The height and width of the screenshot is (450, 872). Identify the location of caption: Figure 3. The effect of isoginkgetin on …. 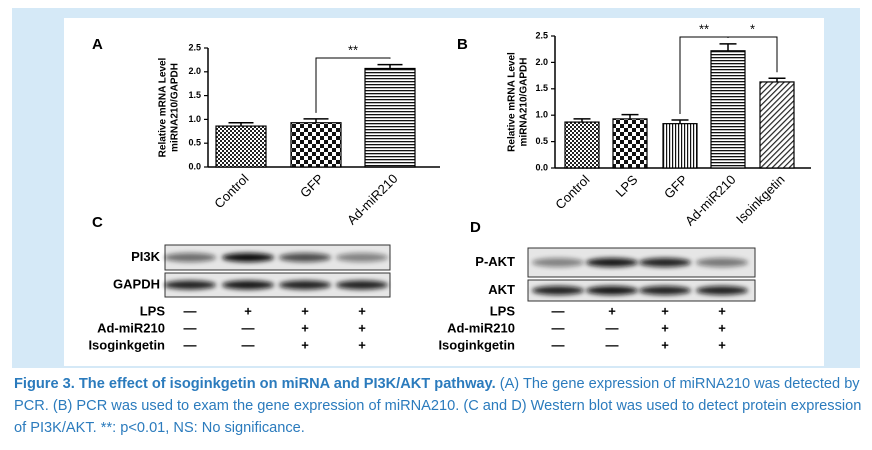
(439, 406).